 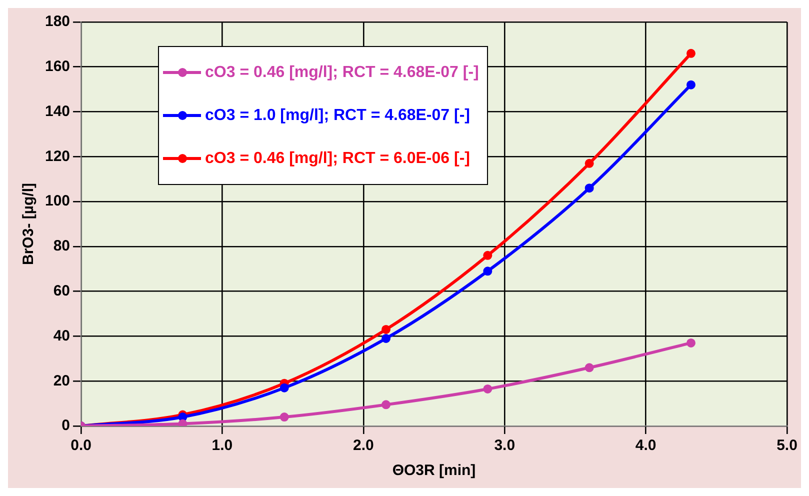 What do you see at coordinates (61, 335) in the screenshot?
I see `y-tick-label: 40` at bounding box center [61, 335].